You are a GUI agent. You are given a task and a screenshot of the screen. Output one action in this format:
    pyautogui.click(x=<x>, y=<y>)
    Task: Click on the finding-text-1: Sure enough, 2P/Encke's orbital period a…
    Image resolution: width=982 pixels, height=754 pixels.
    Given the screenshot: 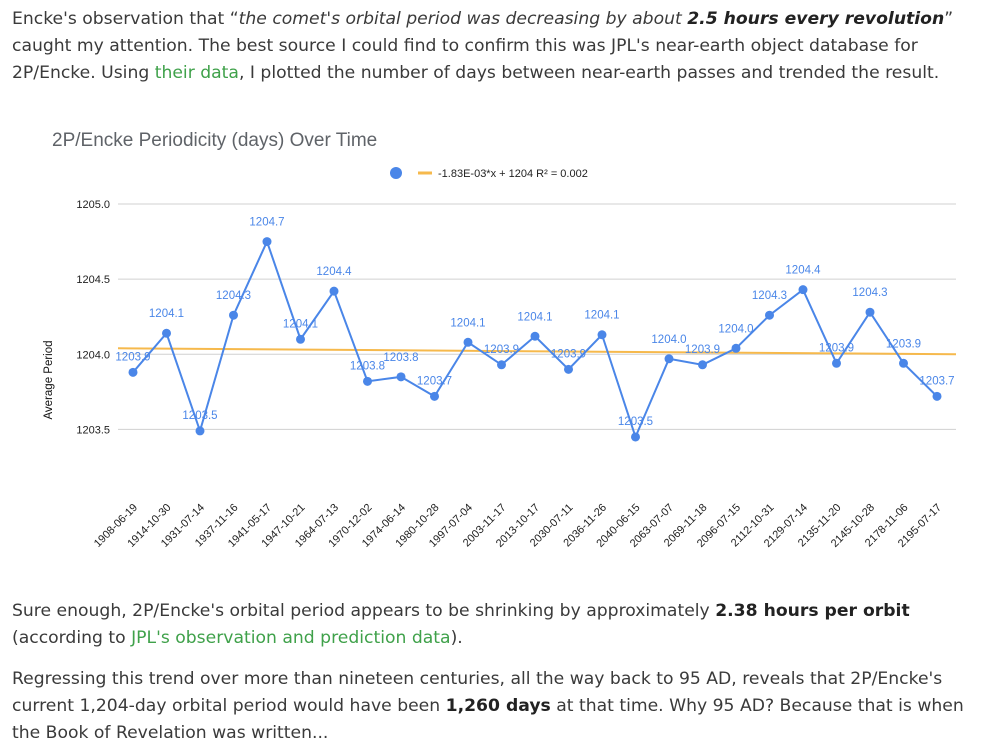 What is the action you would take?
    pyautogui.click(x=364, y=611)
    